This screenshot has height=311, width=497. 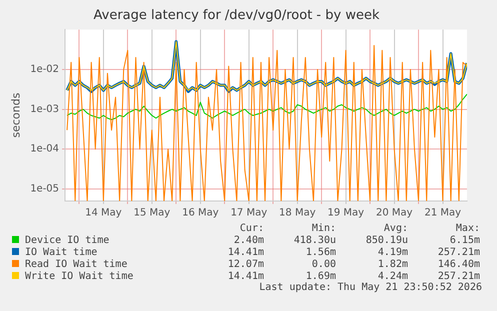 I want to click on x-tick-label: 15 May, so click(x=152, y=213).